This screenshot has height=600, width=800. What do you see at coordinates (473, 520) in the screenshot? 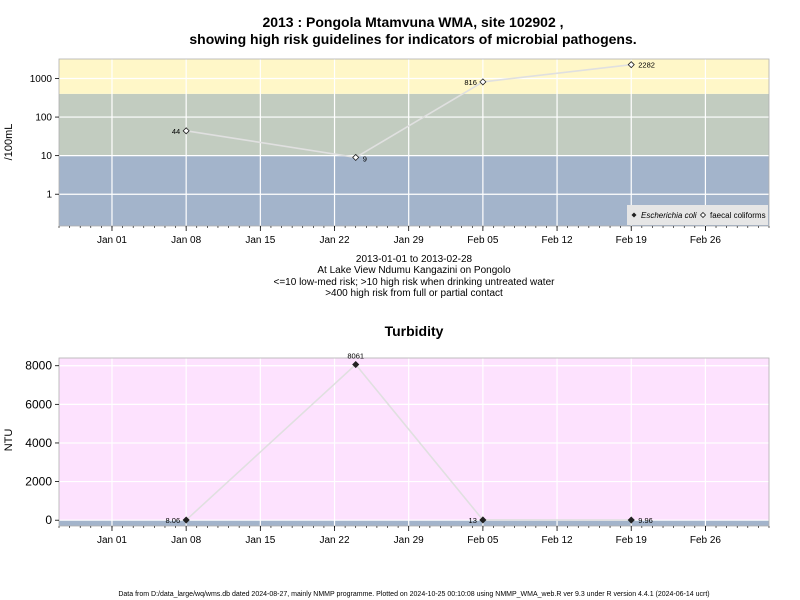
I see `data-point-label: 13` at bounding box center [473, 520].